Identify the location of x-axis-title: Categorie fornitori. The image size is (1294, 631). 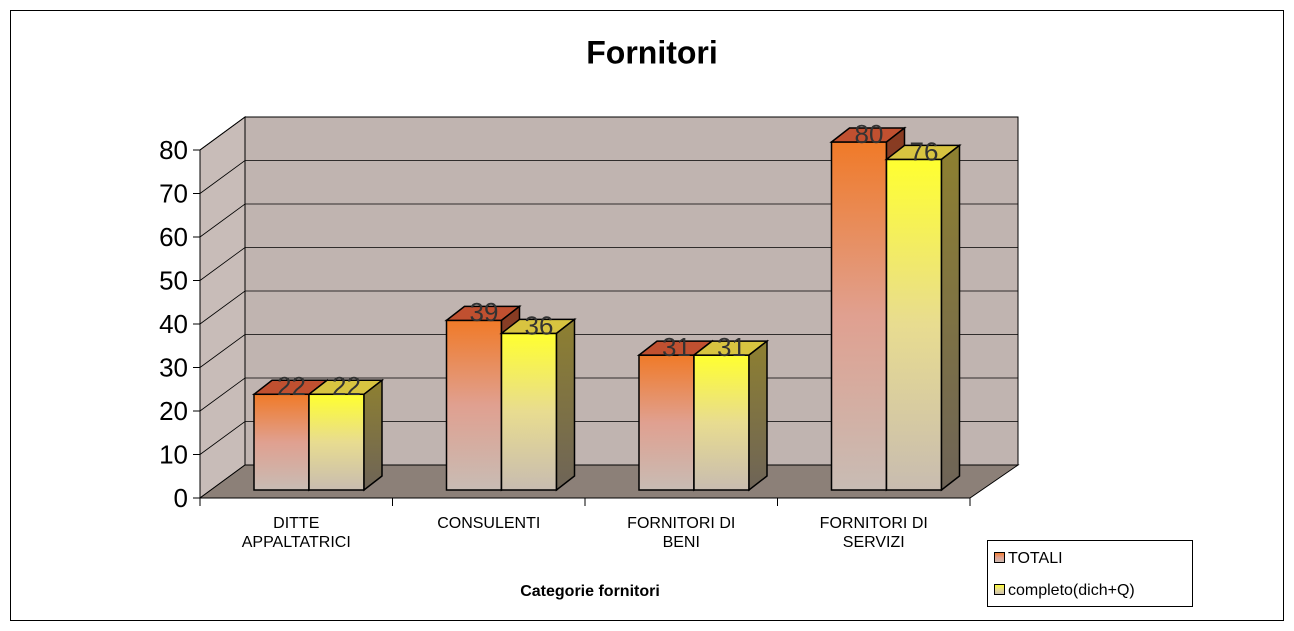
(590, 591).